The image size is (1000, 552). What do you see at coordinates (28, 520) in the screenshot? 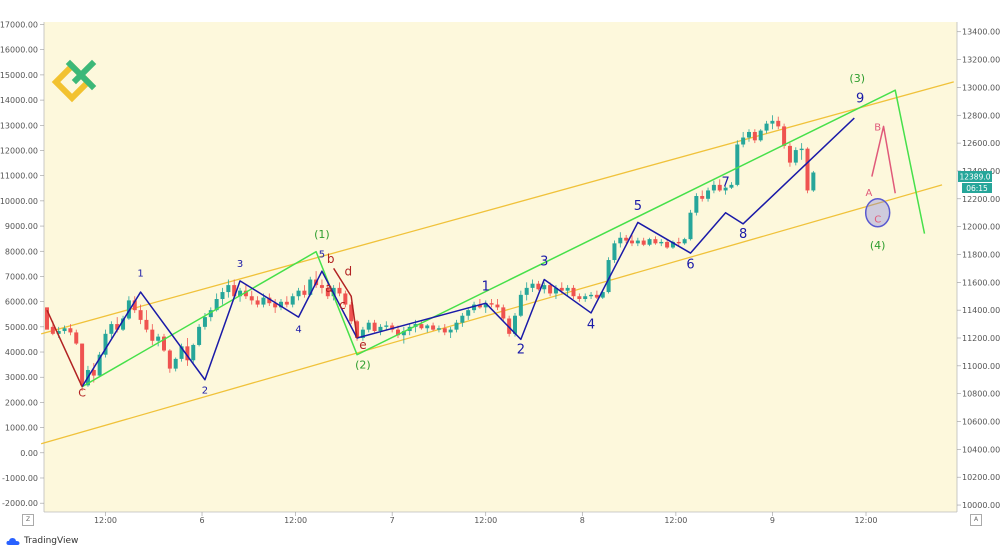
I see `zoom-button: Z` at bounding box center [28, 520].